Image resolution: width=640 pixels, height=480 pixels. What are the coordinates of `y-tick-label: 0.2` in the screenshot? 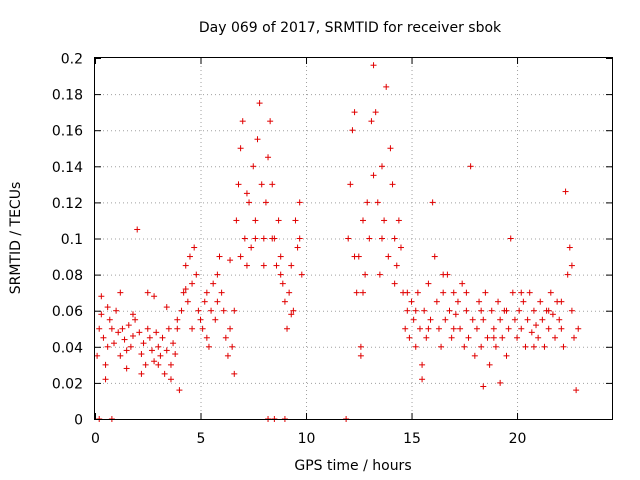 It's located at (72, 60).